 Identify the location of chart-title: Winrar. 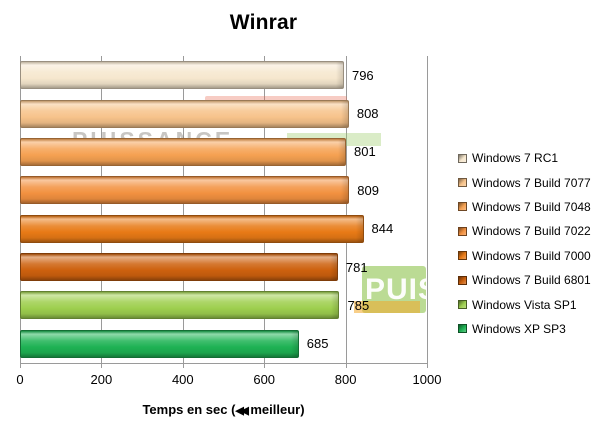
(263, 22).